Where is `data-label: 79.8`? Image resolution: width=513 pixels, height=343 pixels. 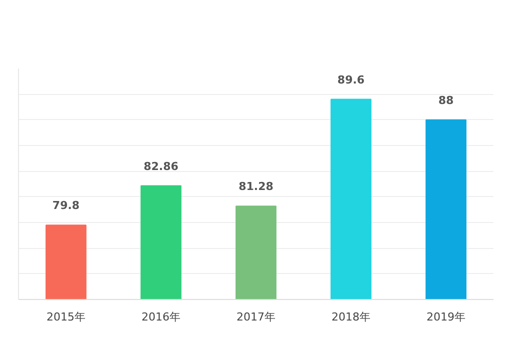 data-label: 79.8 is located at coordinates (66, 205).